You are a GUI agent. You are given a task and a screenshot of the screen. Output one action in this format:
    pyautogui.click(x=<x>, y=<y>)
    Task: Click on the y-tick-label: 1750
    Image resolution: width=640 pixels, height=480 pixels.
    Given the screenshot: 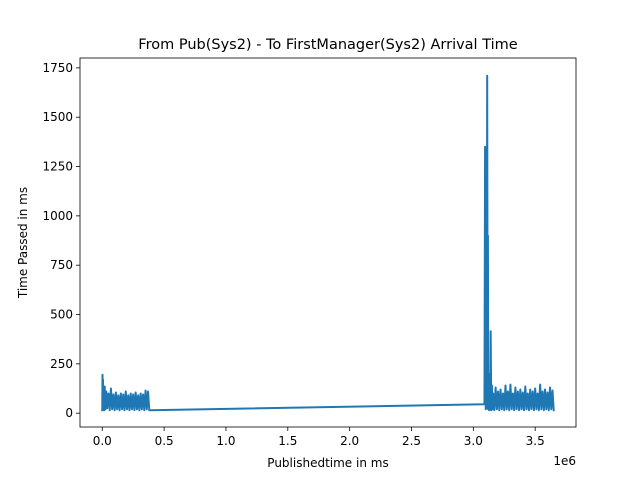 What is the action you would take?
    pyautogui.click(x=57, y=68)
    